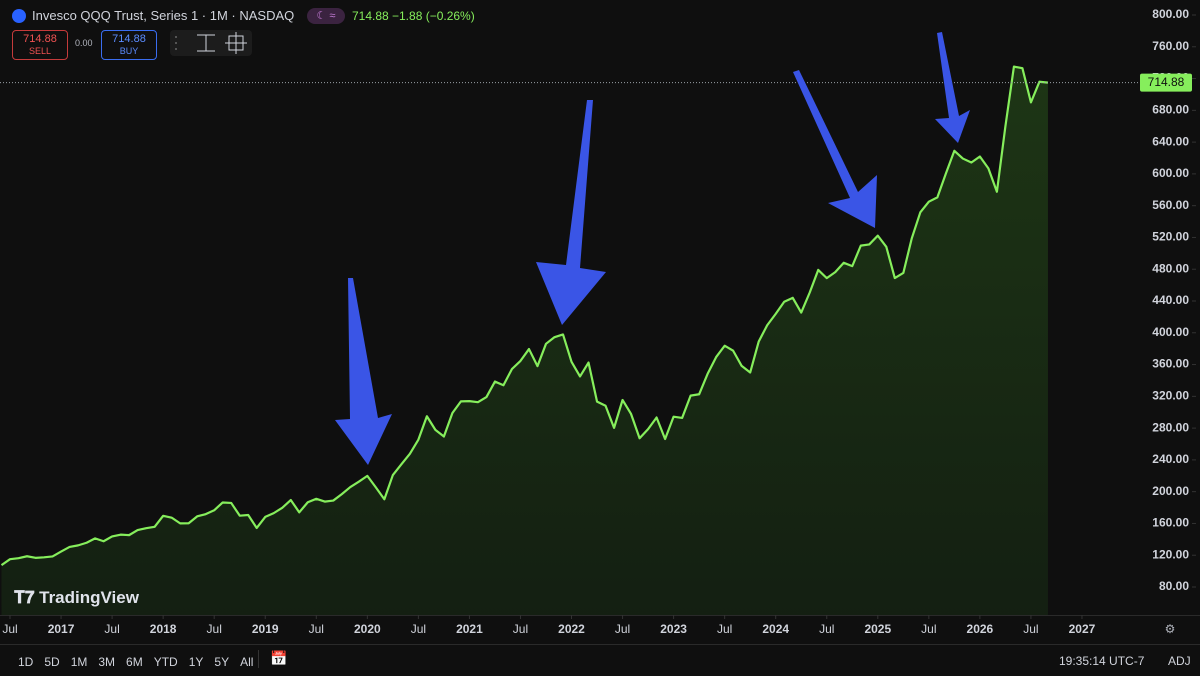 The height and width of the screenshot is (676, 1200). Describe the element at coordinates (433, 16) in the screenshot. I see `header-change: −1.88 (−0.26%)` at that location.